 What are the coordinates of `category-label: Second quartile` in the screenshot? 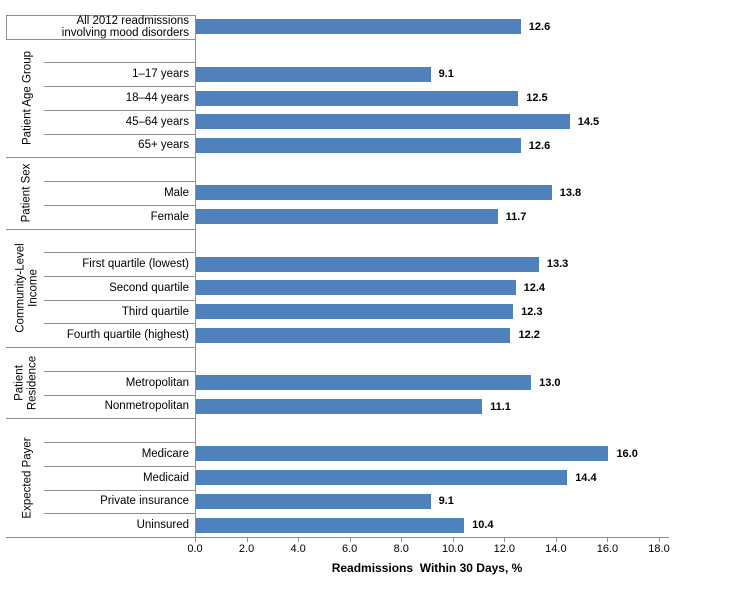 It's located at (109, 288).